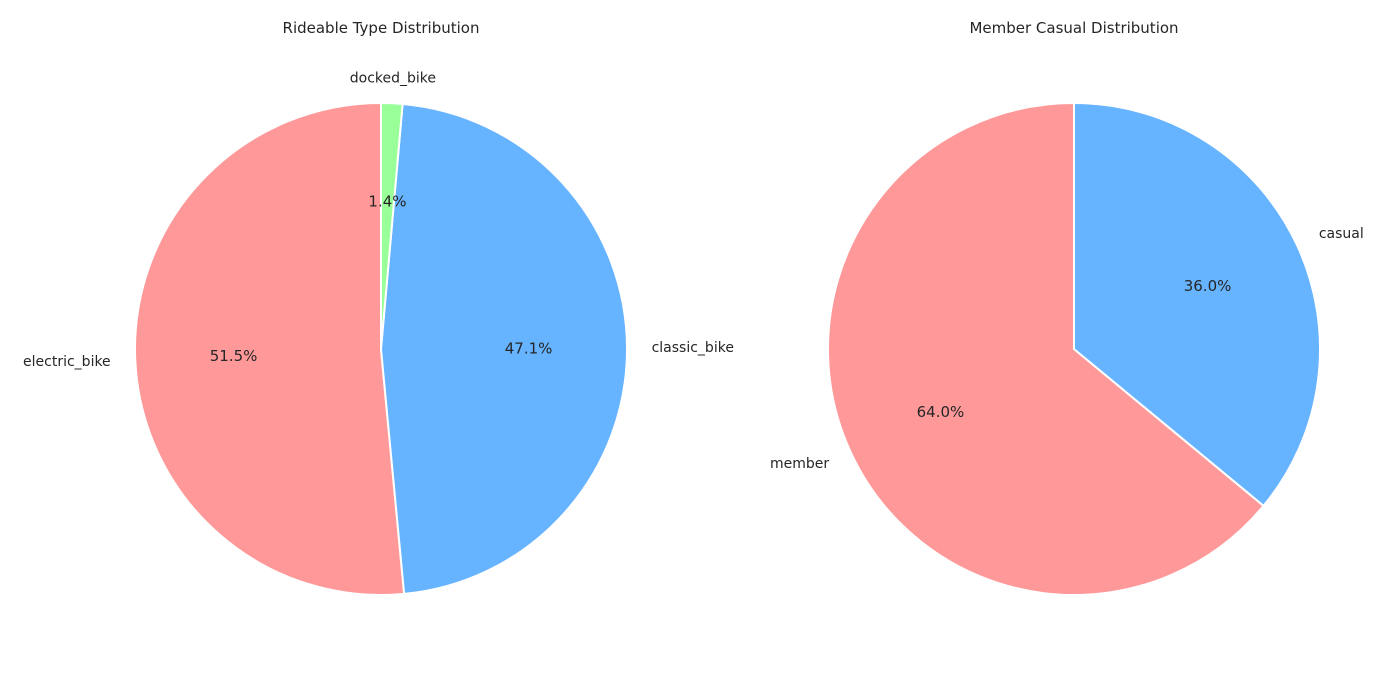  I want to click on pct-label-electric-bike: 51.5%, so click(234, 356).